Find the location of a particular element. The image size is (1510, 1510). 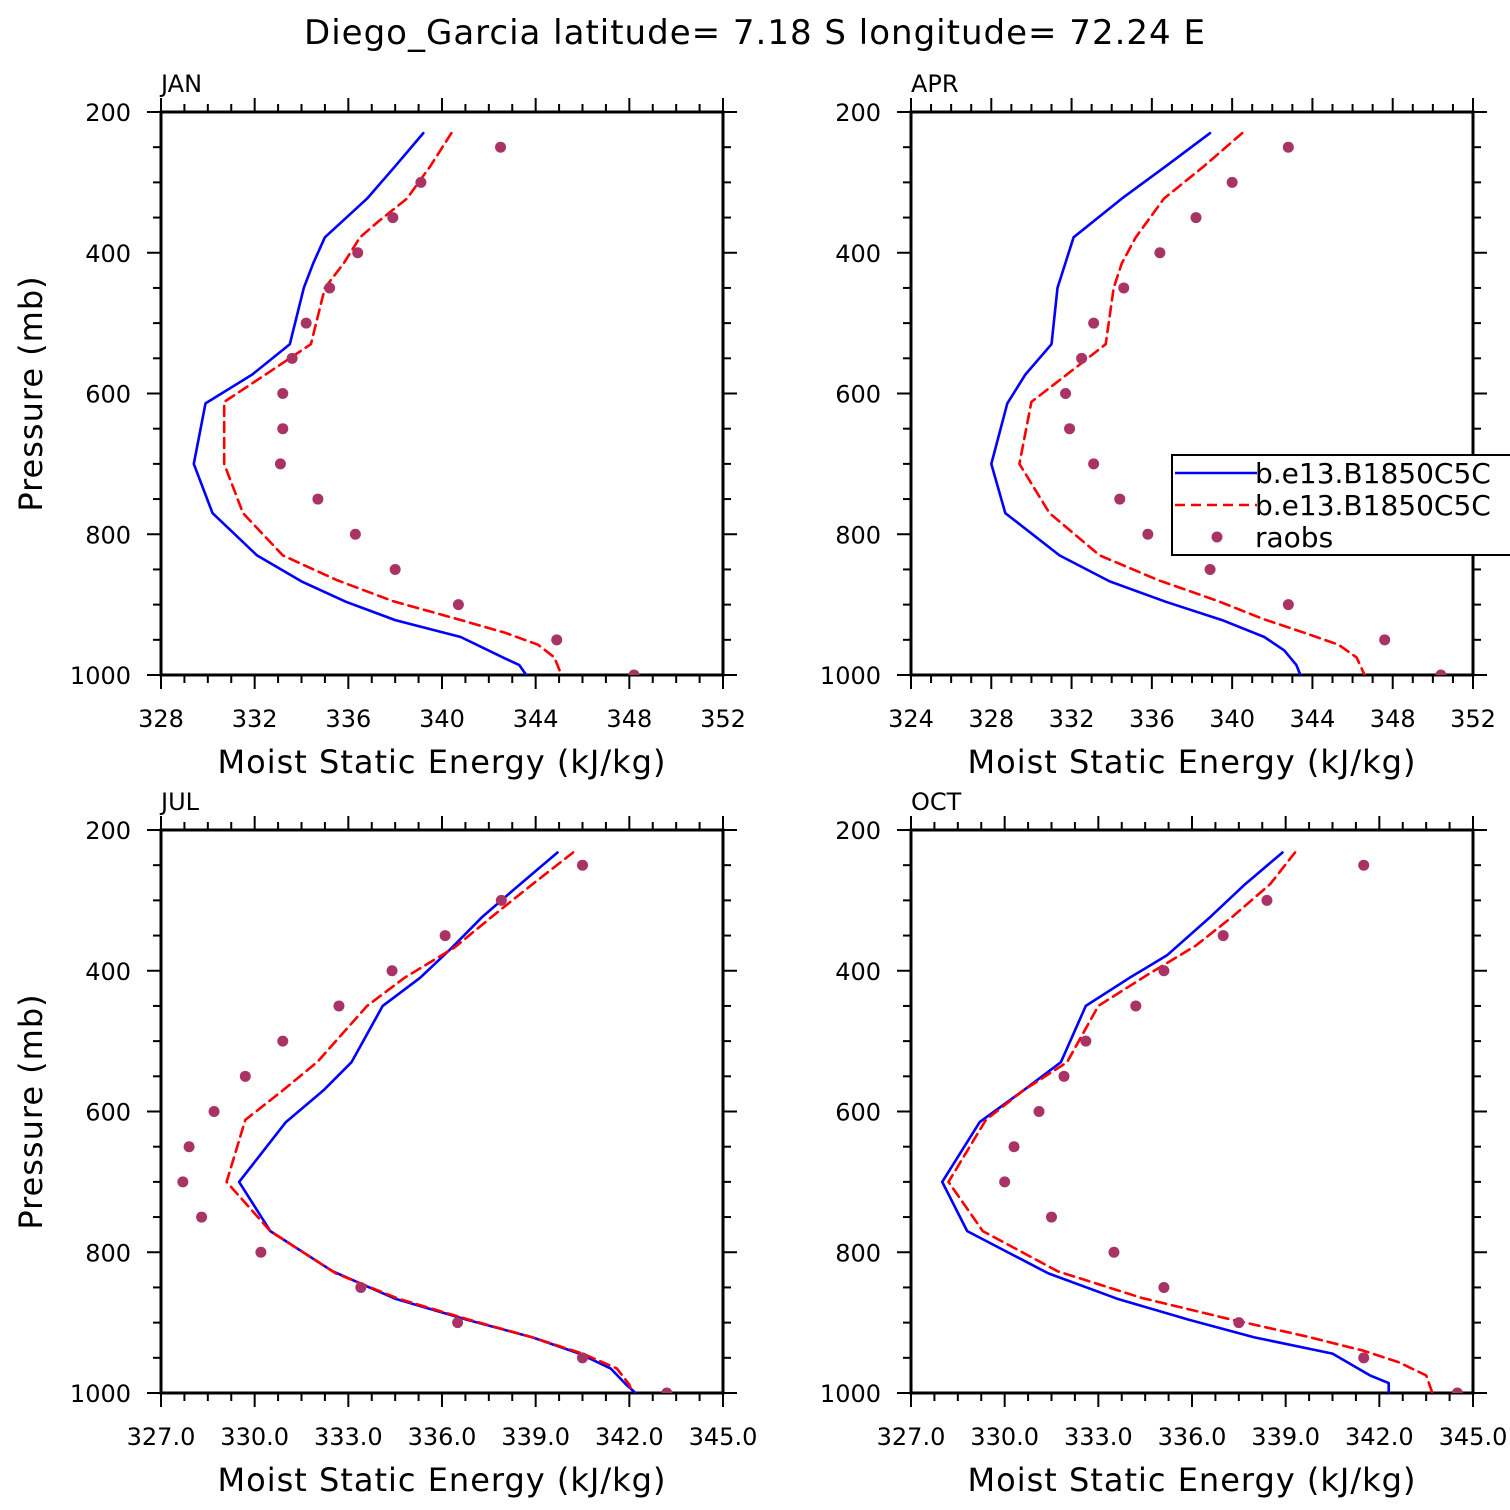

x-tick-label: 328 is located at coordinates (161, 719).